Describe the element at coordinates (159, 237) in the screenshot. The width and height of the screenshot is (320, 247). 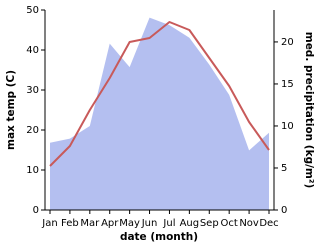
I see `x-axis-label: date (month)` at that location.